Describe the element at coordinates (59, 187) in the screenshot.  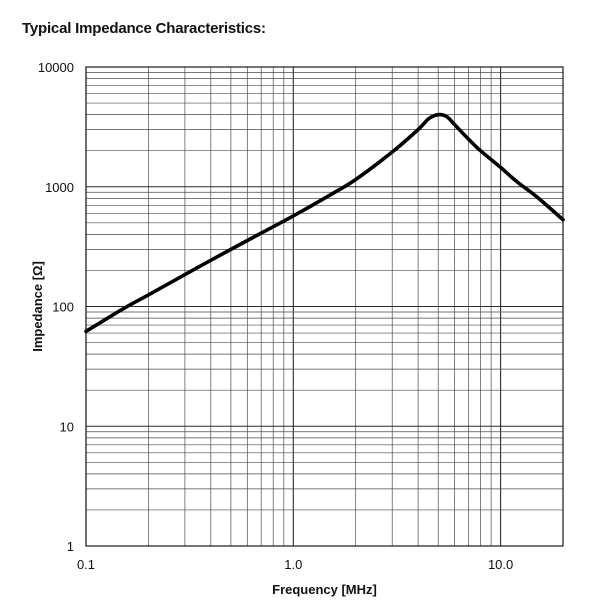
I see `y-tick-label: 1000` at that location.